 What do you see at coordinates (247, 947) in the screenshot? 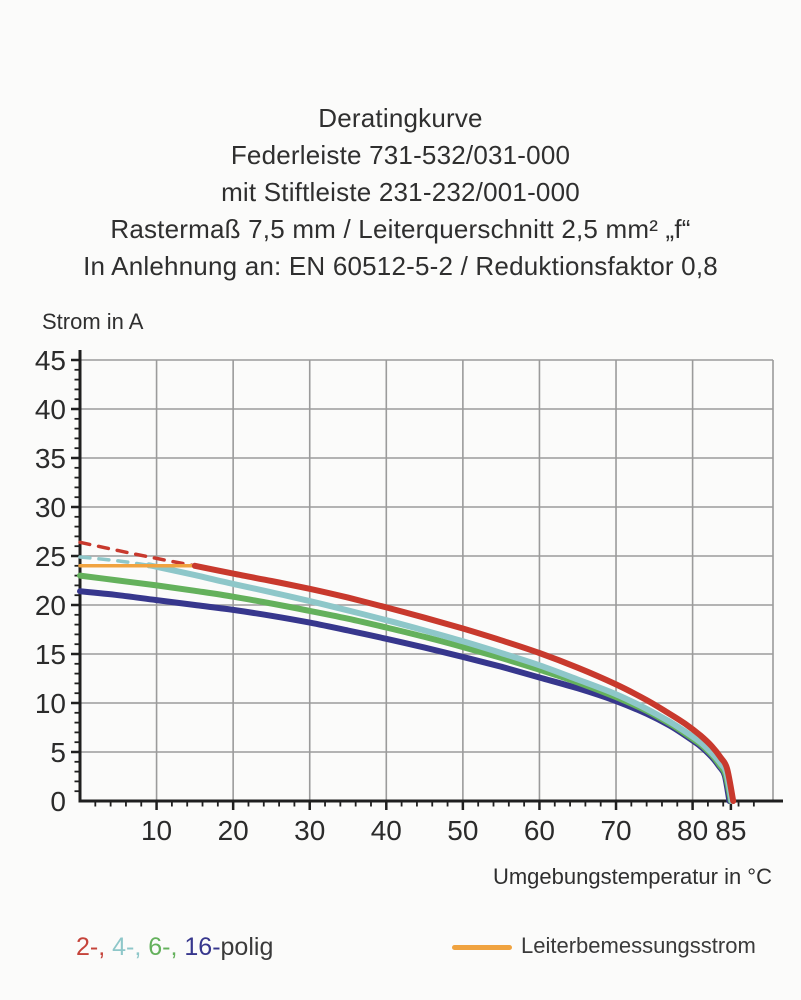
I see `legend-pole-part: polig` at bounding box center [247, 947].